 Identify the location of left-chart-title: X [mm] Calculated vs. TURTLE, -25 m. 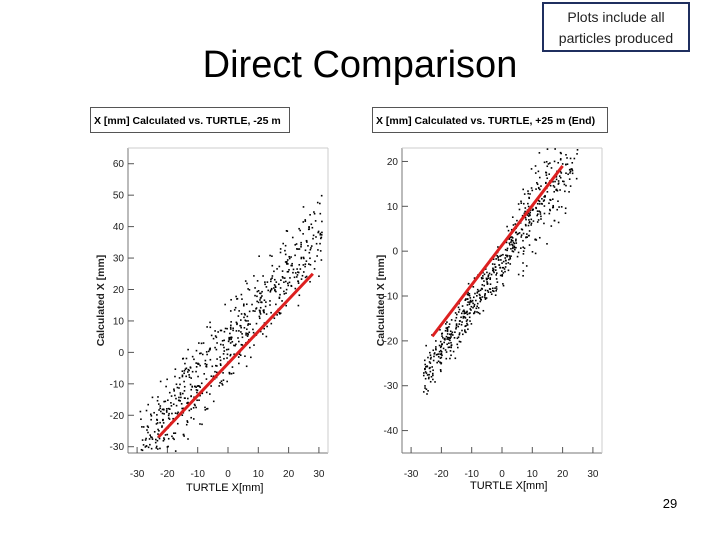
(190, 120).